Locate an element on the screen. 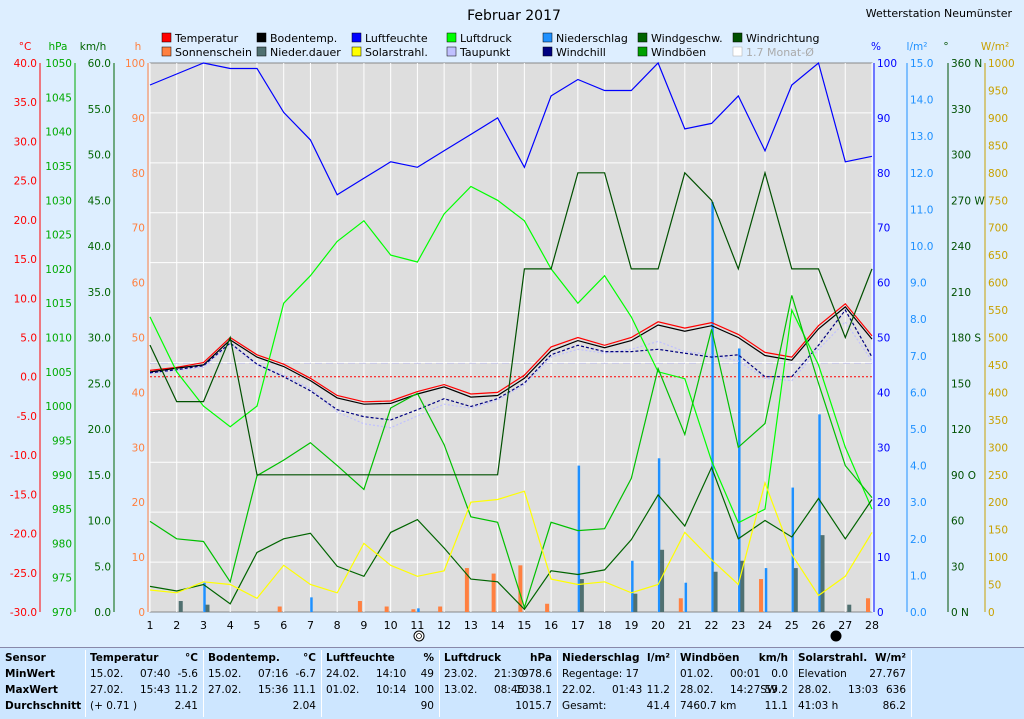 This screenshot has height=719, width=1024. x-tick-label: 19 is located at coordinates (631, 625).